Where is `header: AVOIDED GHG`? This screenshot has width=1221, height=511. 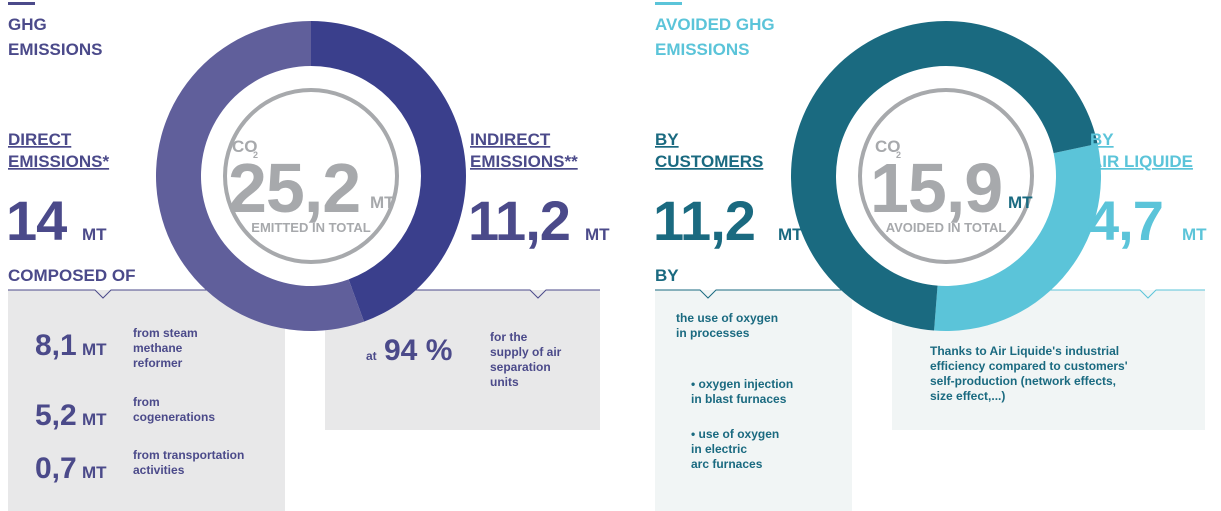
header: AVOIDED GHG is located at coordinates (715, 24).